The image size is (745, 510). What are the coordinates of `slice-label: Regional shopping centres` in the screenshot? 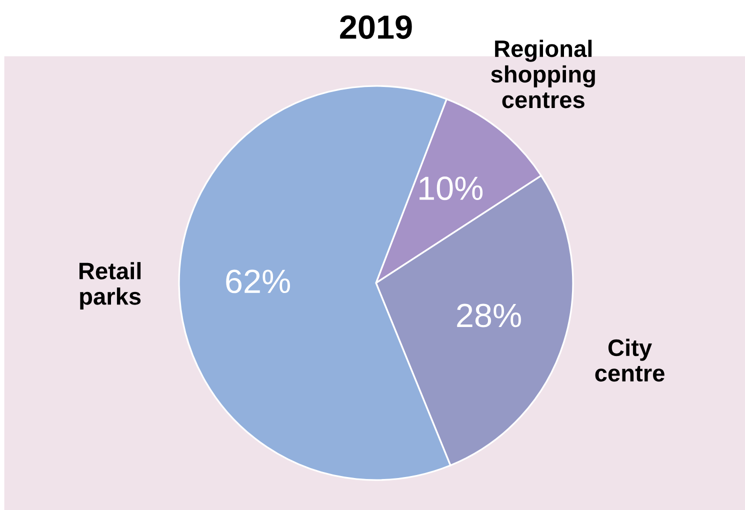 It's located at (543, 74).